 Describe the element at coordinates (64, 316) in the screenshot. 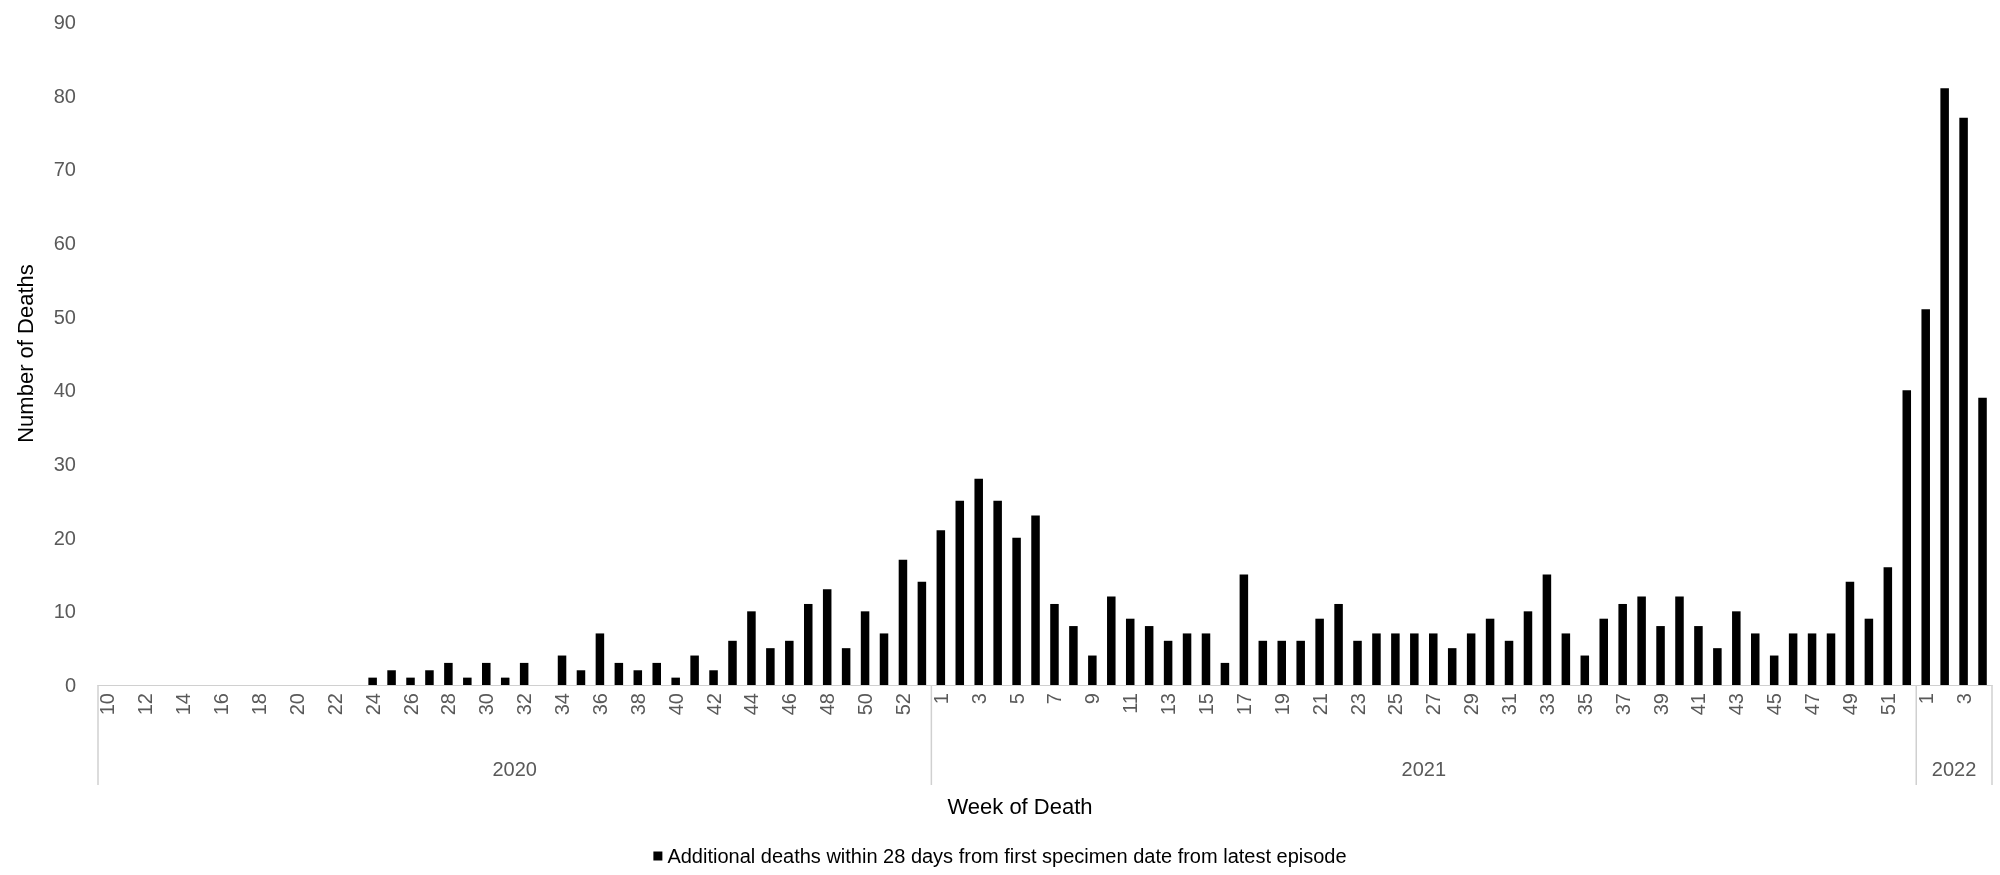

I see `y-tick-label: 50` at that location.